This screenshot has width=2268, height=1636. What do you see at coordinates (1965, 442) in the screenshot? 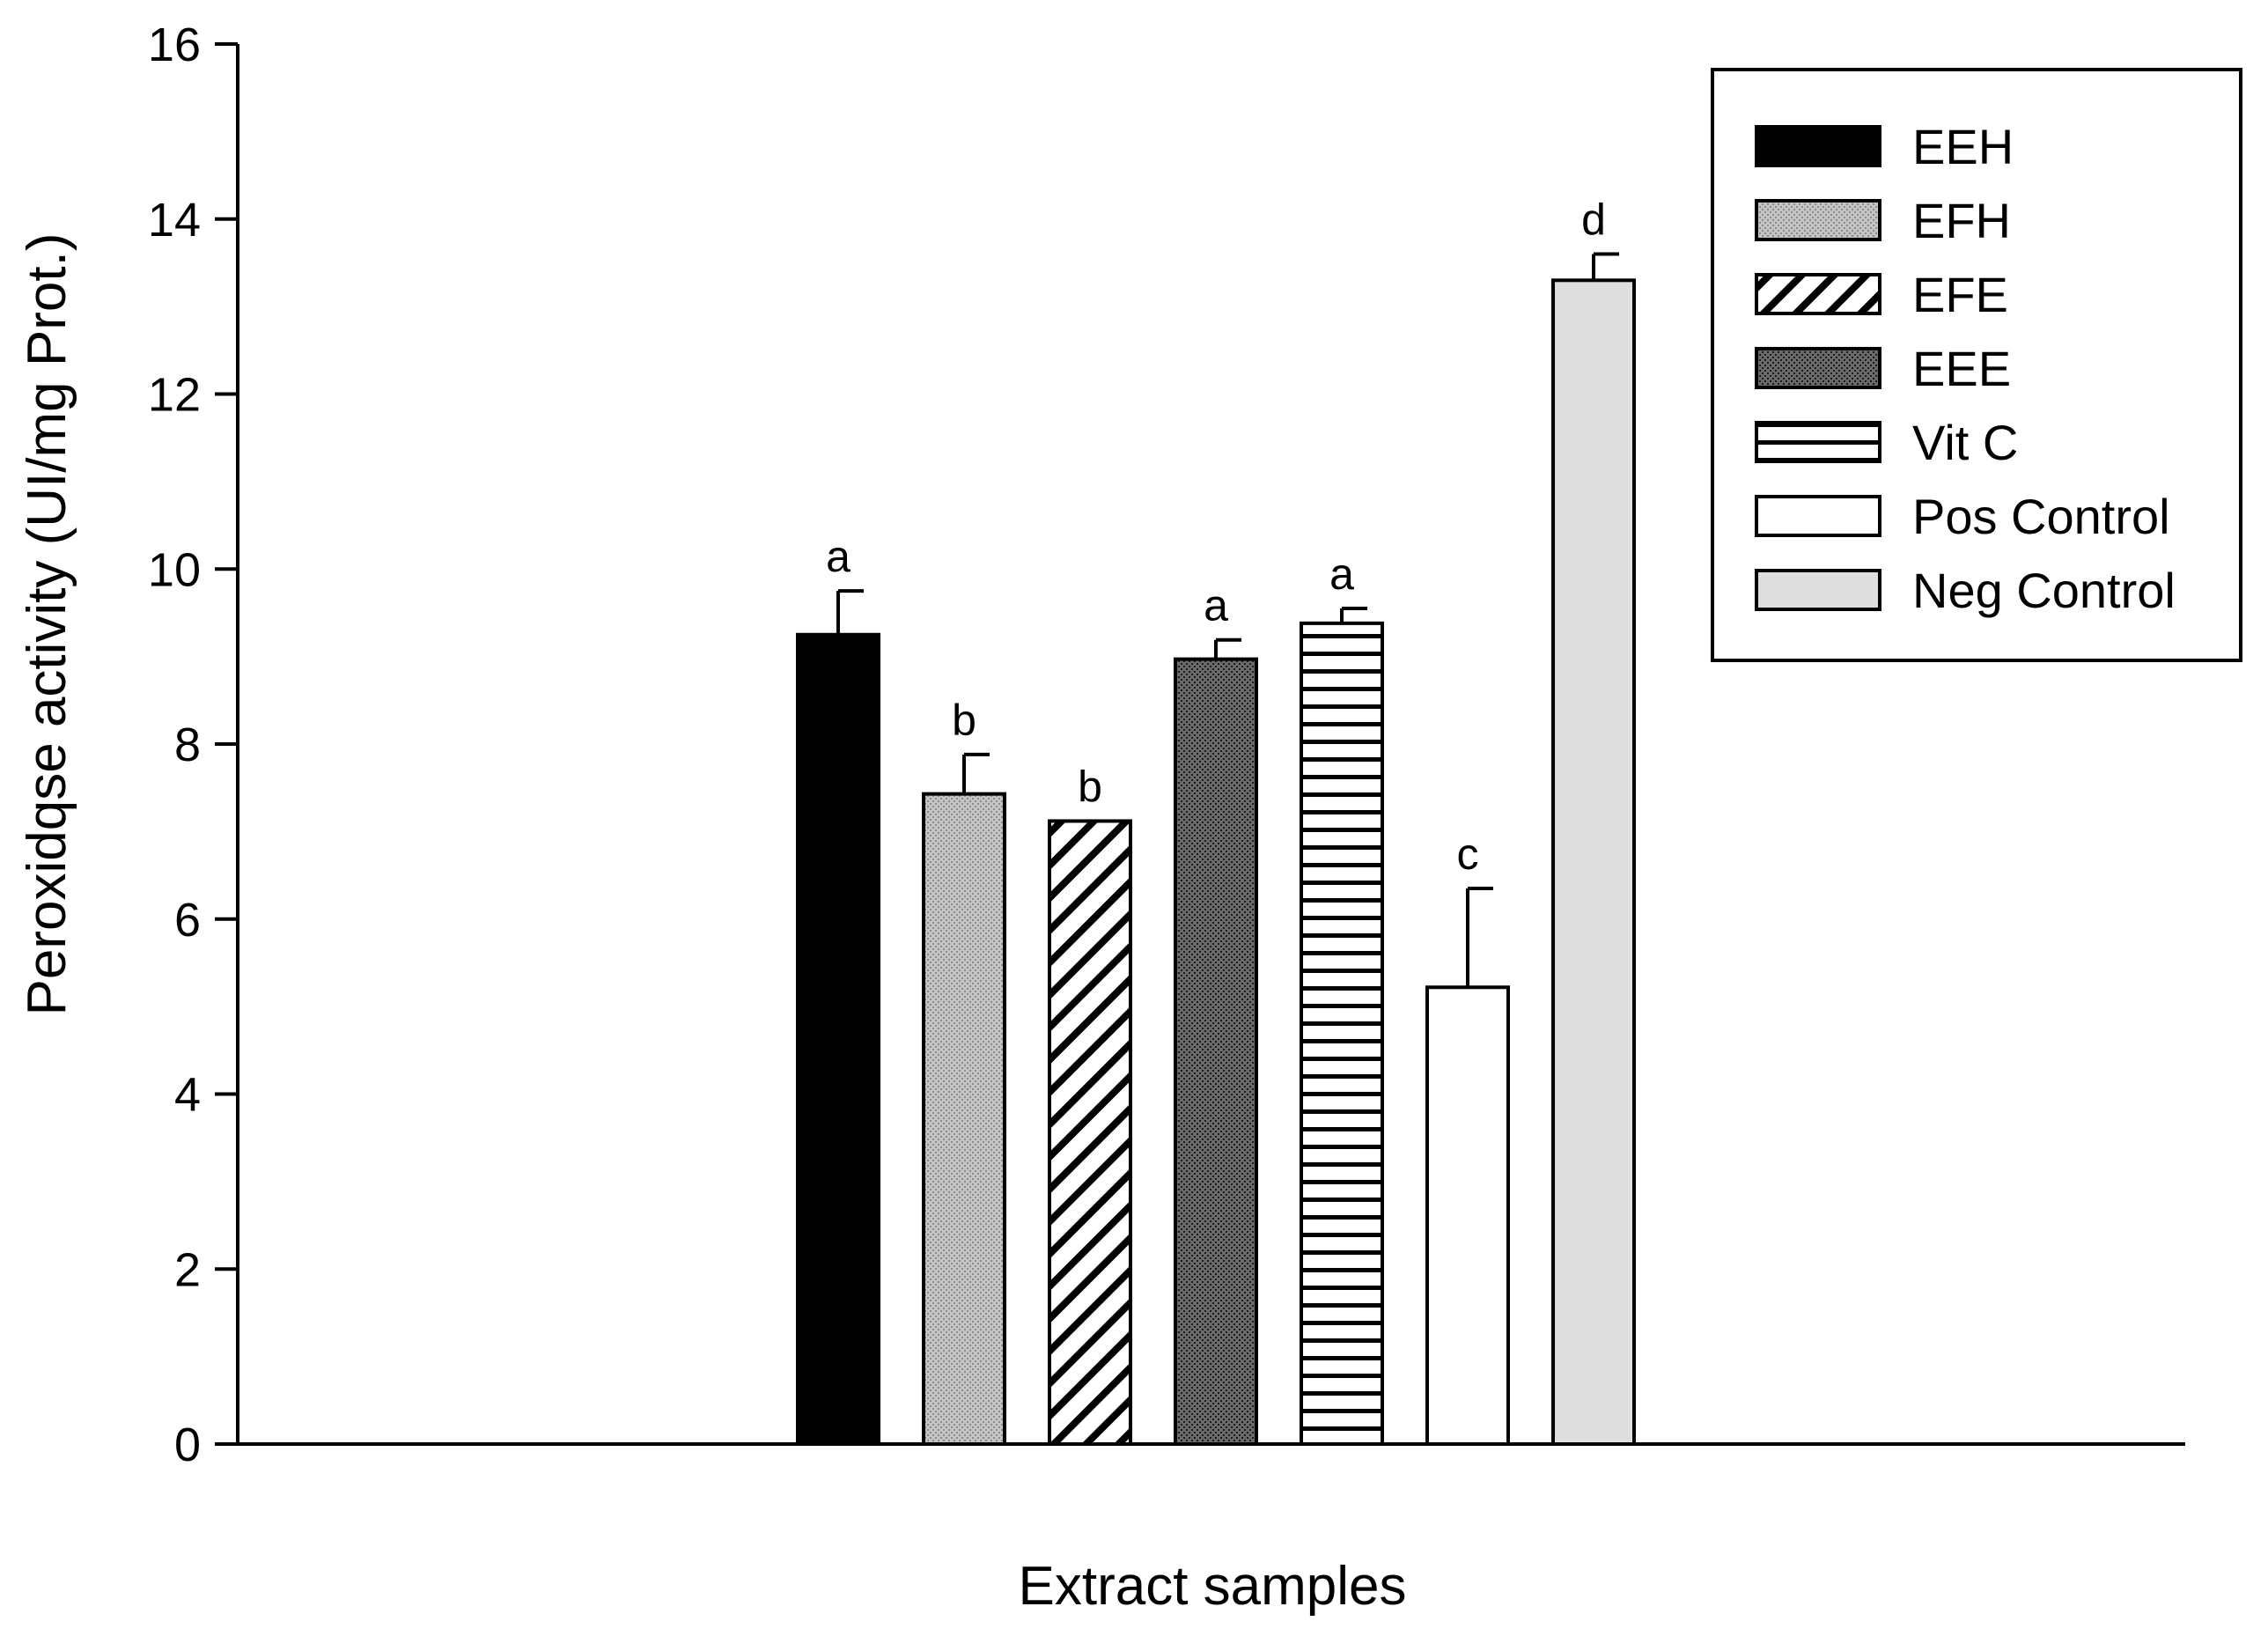
I see `legend-label-vit-c: Vit C` at bounding box center [1965, 442].